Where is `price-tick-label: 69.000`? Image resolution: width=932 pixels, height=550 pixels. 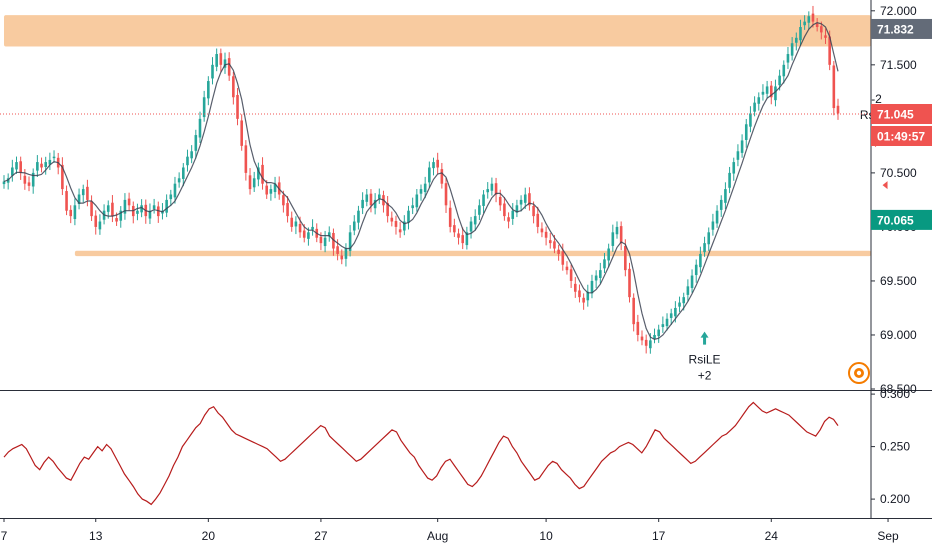 price-tick-label: 69.000 is located at coordinates (898, 335).